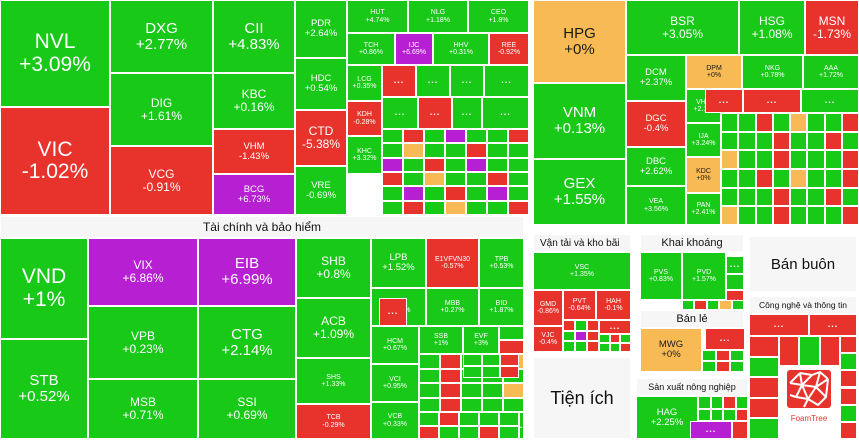 This screenshot has height=441, width=859. What do you see at coordinates (333, 328) in the screenshot?
I see `tile-acb: ACB +1.09%` at bounding box center [333, 328].